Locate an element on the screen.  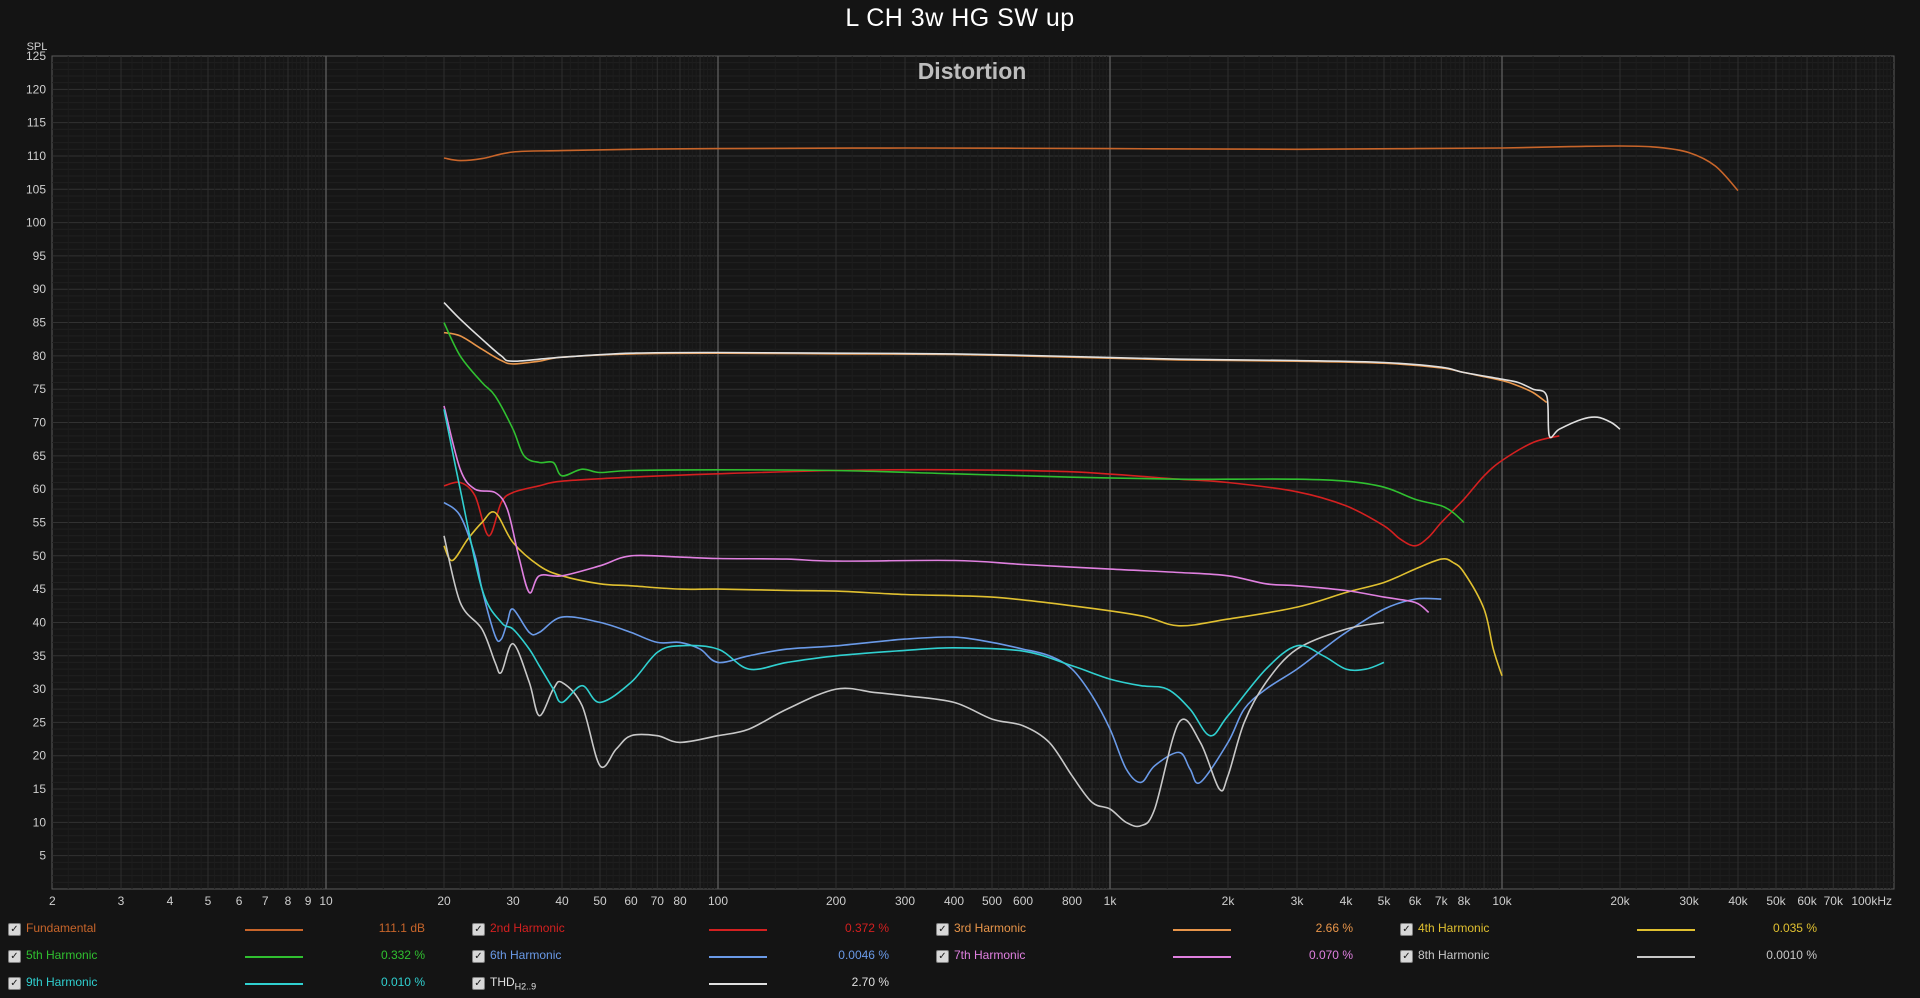
legend-label-subscript: H2..9 is located at coordinates (525, 986).